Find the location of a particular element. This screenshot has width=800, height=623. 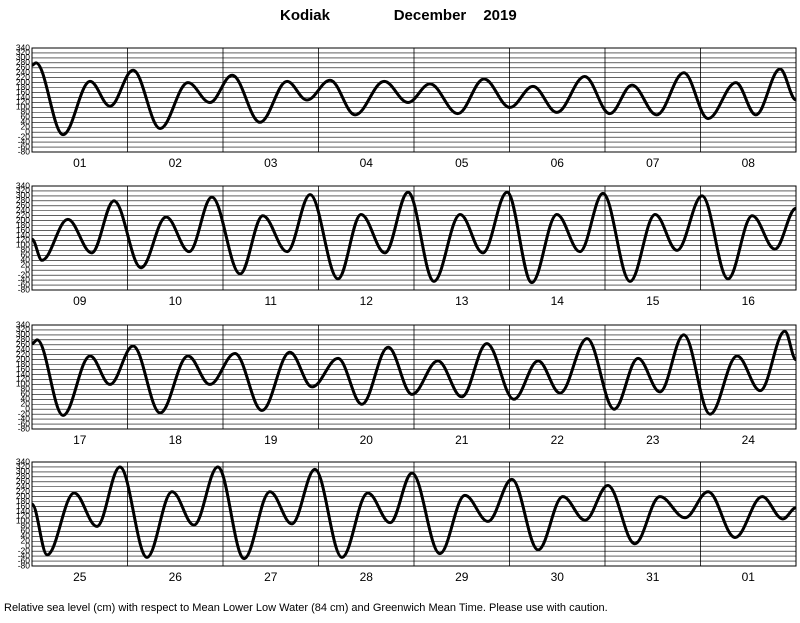

day-label: 18 is located at coordinates (176, 440).